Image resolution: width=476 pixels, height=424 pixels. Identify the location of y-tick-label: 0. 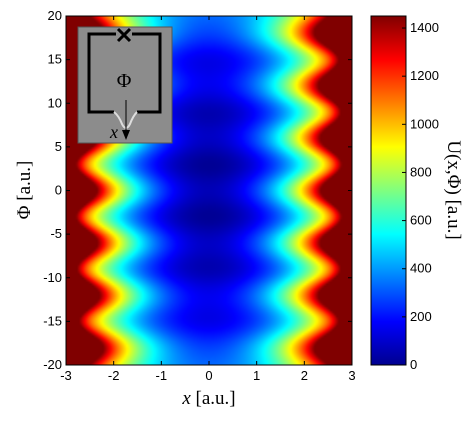
(58, 190).